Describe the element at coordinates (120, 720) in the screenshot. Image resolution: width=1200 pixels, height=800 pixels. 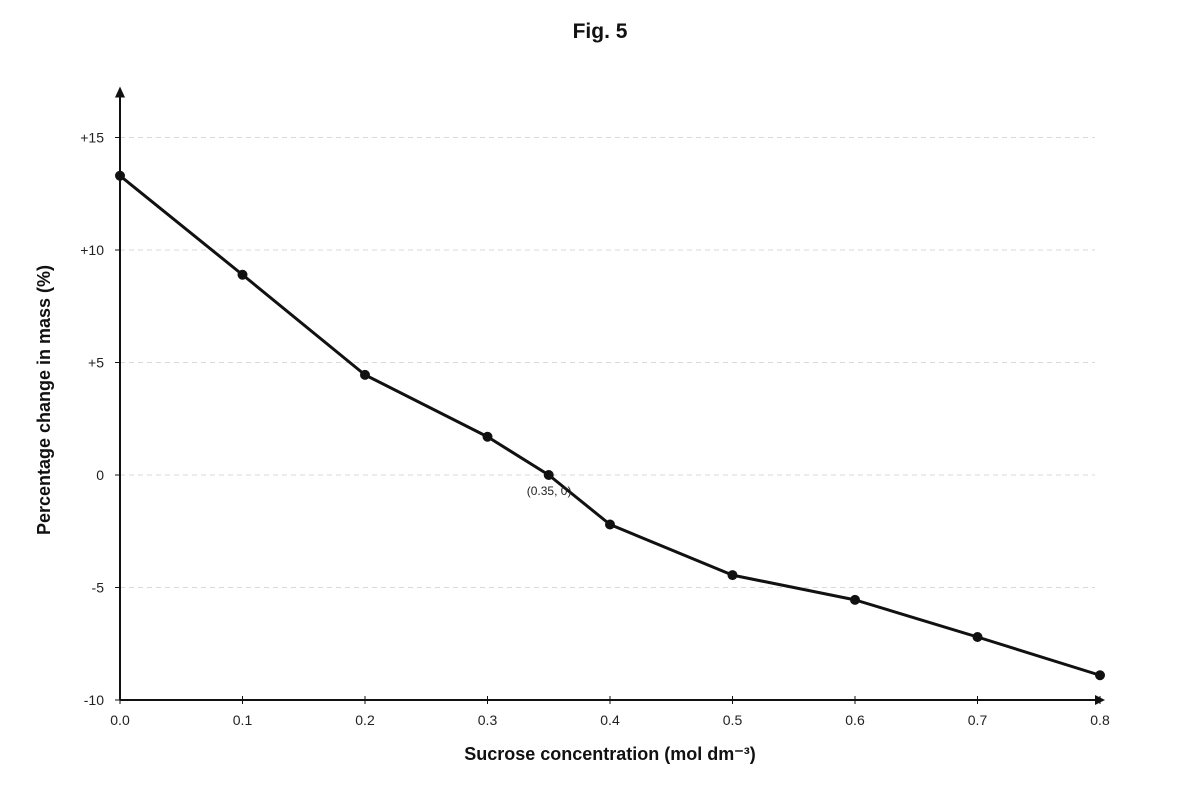
I see `x-tick-label: 0.0` at that location.